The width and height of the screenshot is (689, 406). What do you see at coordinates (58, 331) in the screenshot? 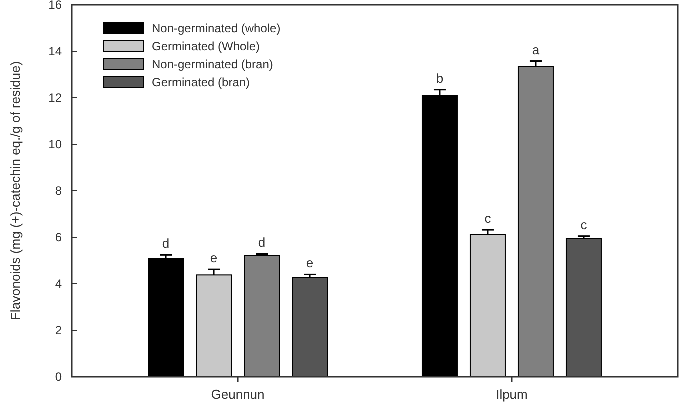
I see `y-tick-label: 2` at bounding box center [58, 331].